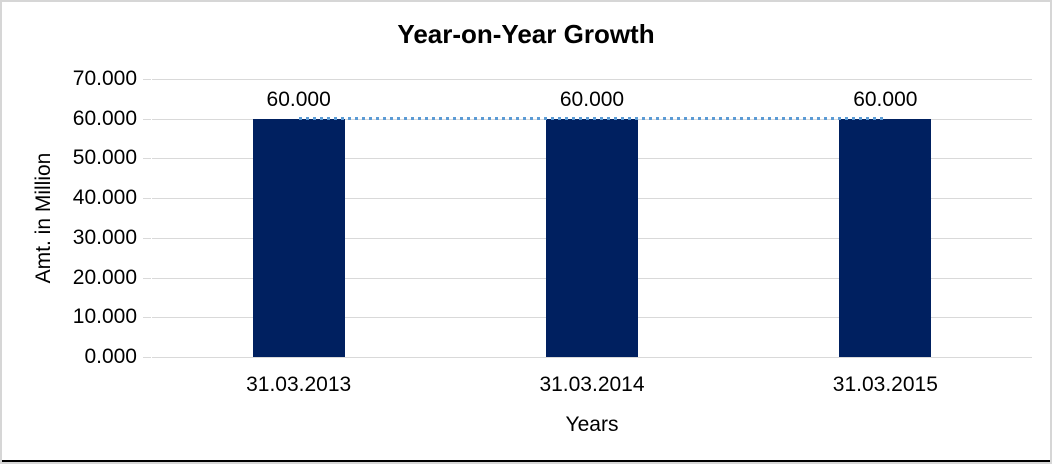 The image size is (1052, 464). Describe the element at coordinates (104, 78) in the screenshot. I see `y-tick-label: 70.000` at that location.